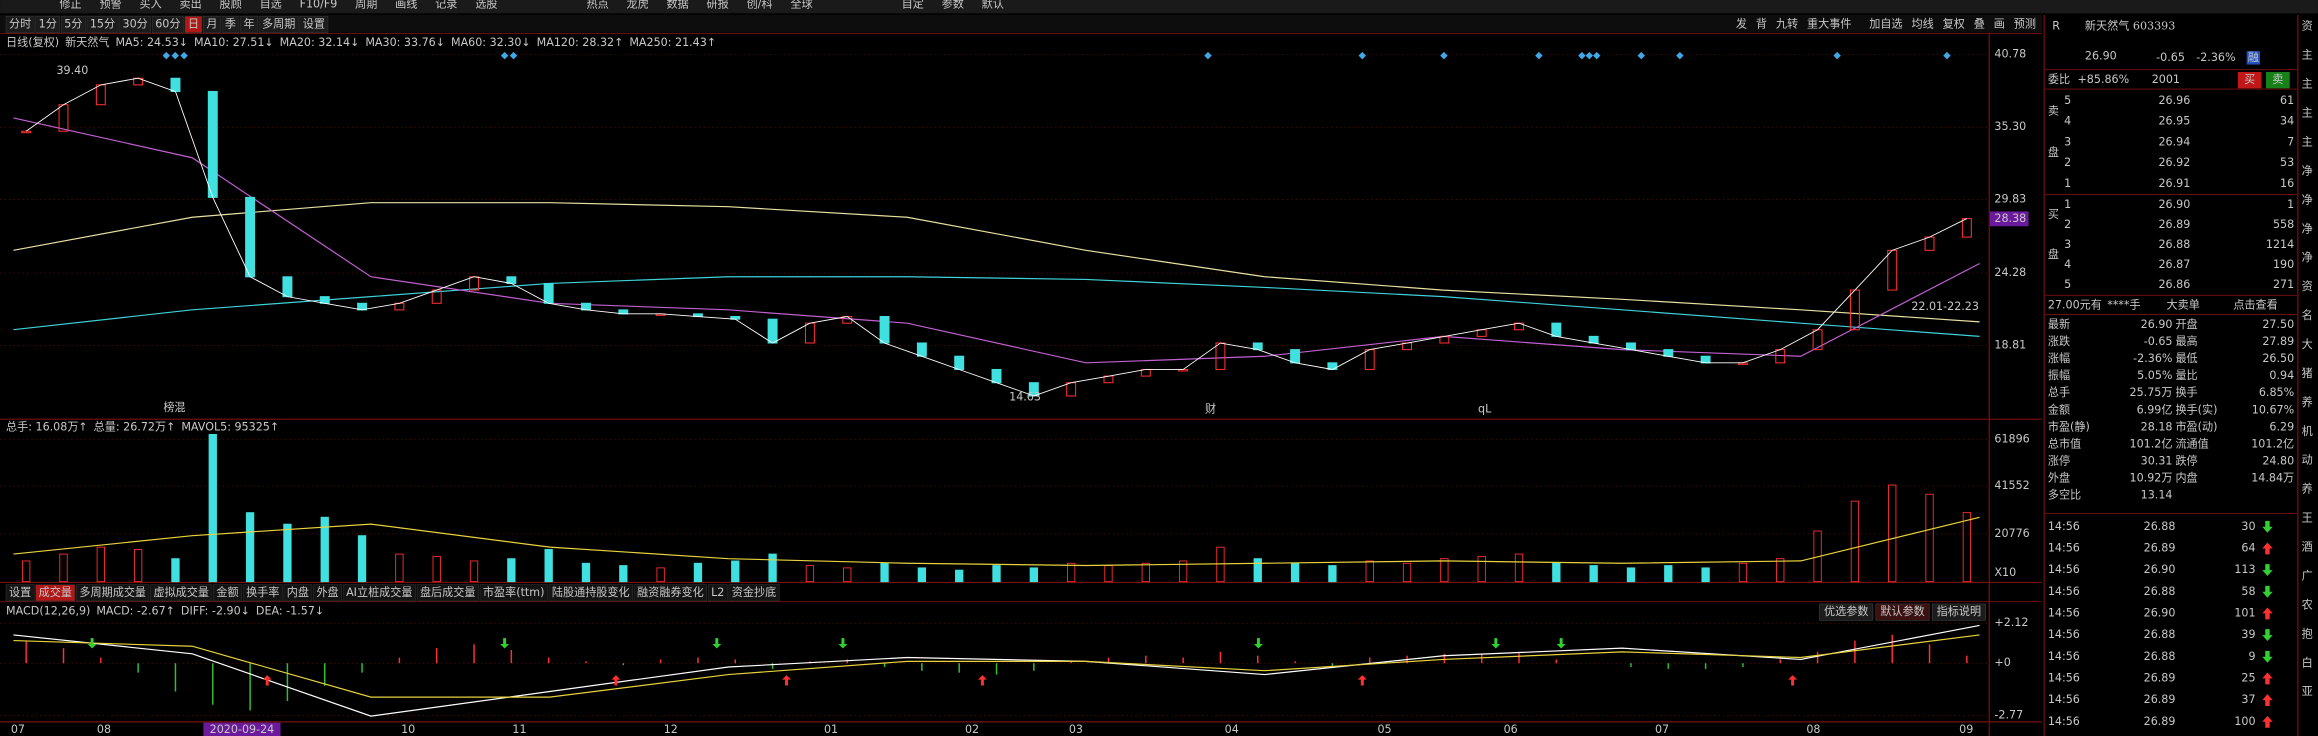  I want to click on menu-item: 创/科, so click(760, 5).